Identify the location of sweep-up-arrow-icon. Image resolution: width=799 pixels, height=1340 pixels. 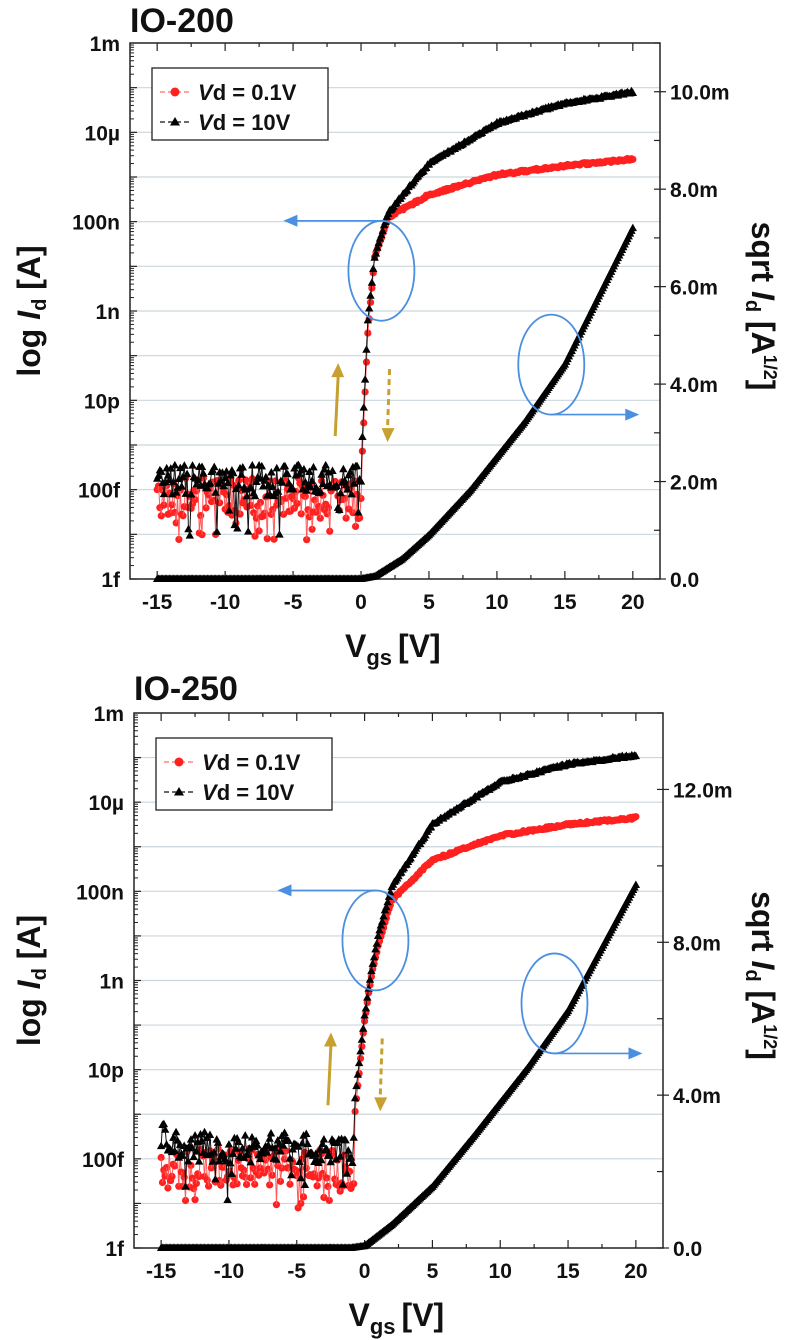
(330, 1039).